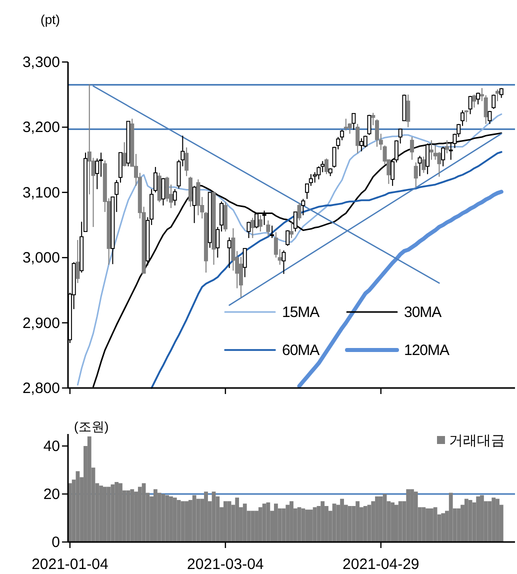 The width and height of the screenshot is (517, 574). What do you see at coordinates (56, 542) in the screenshot?
I see `y-tick-label: 0` at bounding box center [56, 542].